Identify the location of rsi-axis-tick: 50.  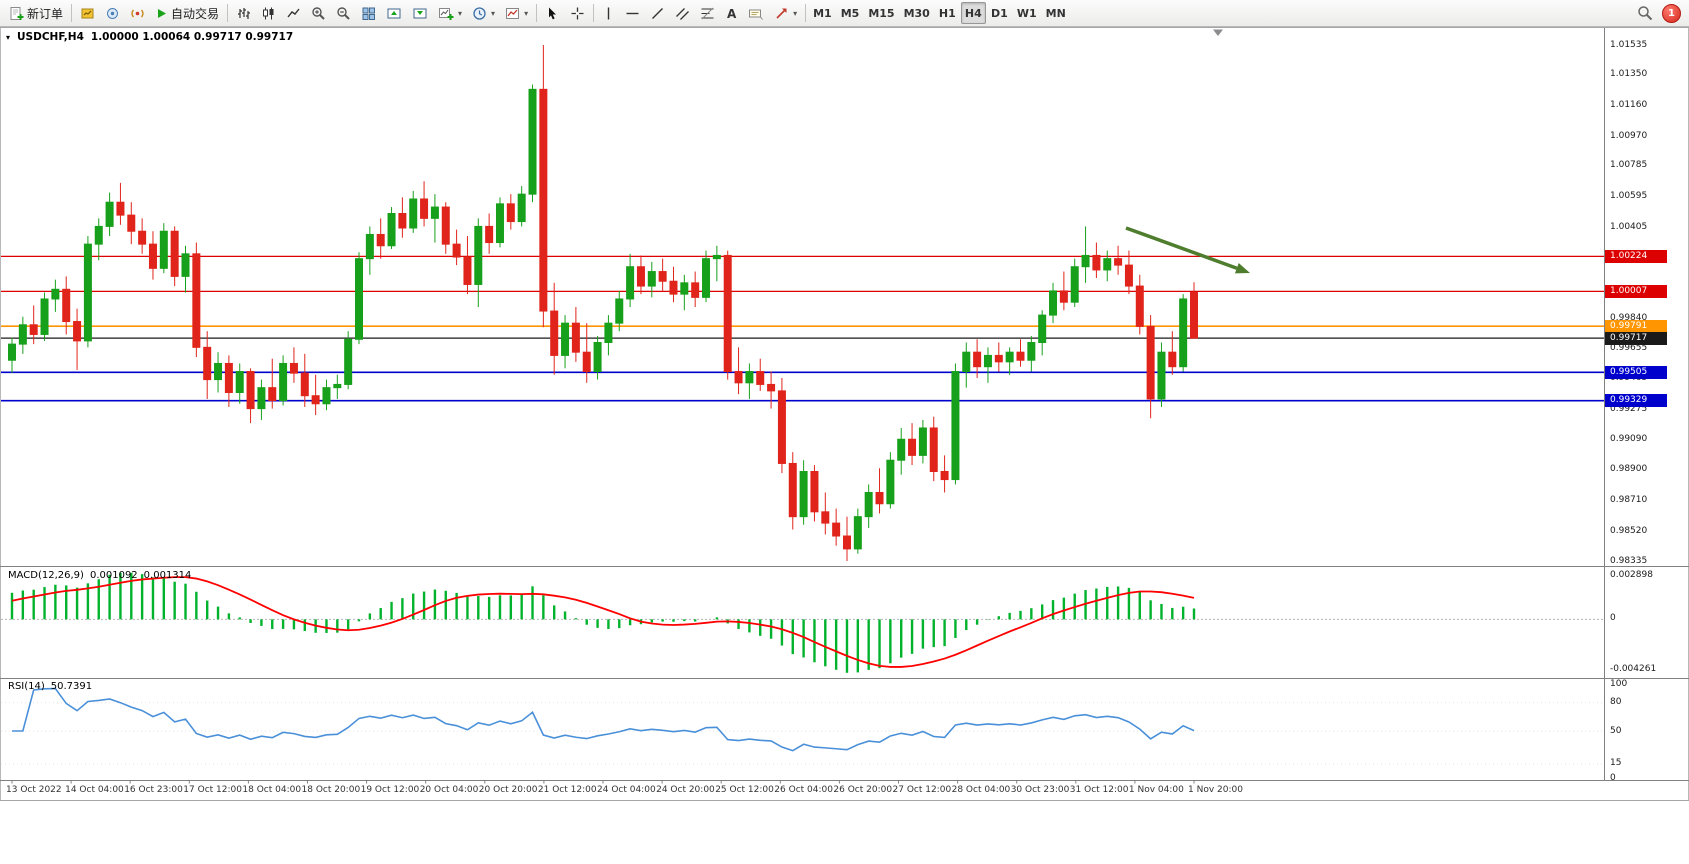
(1616, 730).